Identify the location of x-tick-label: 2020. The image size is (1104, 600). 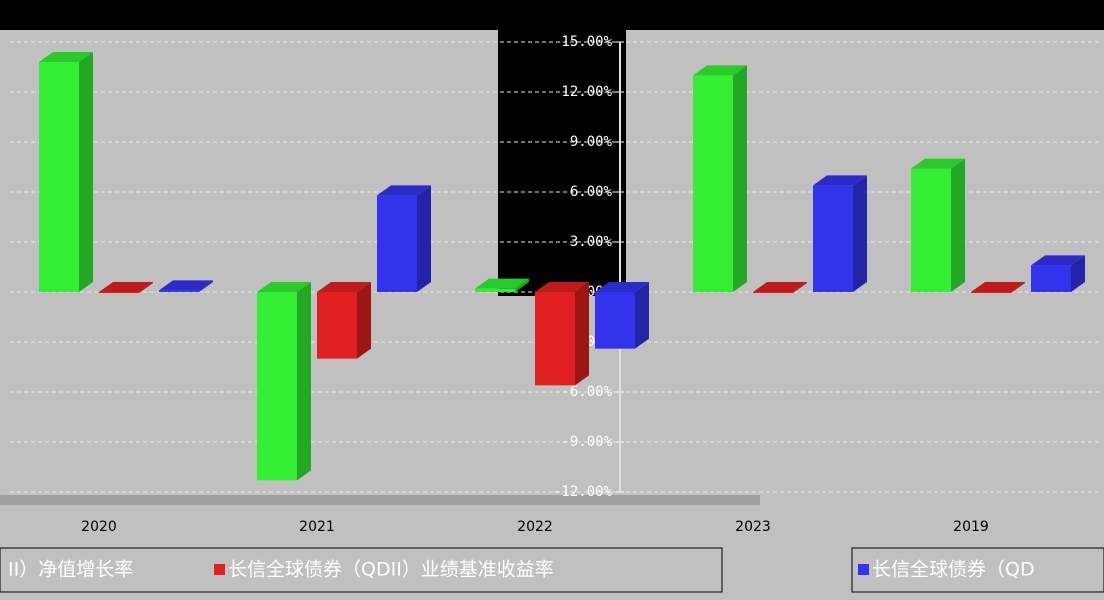
(99, 527).